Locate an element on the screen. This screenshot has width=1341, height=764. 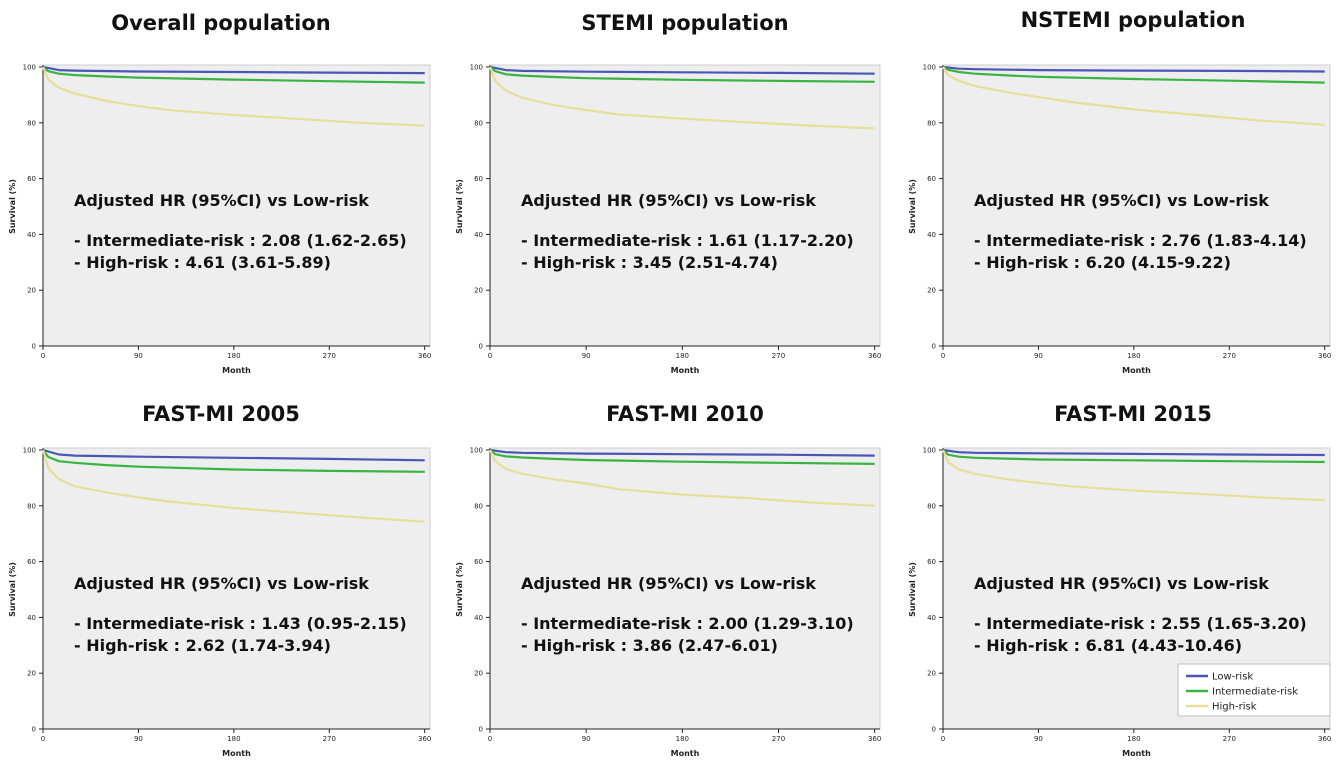
hr-high-line: - High-risk : 4.61 (3.61-5.89) is located at coordinates (202, 262).